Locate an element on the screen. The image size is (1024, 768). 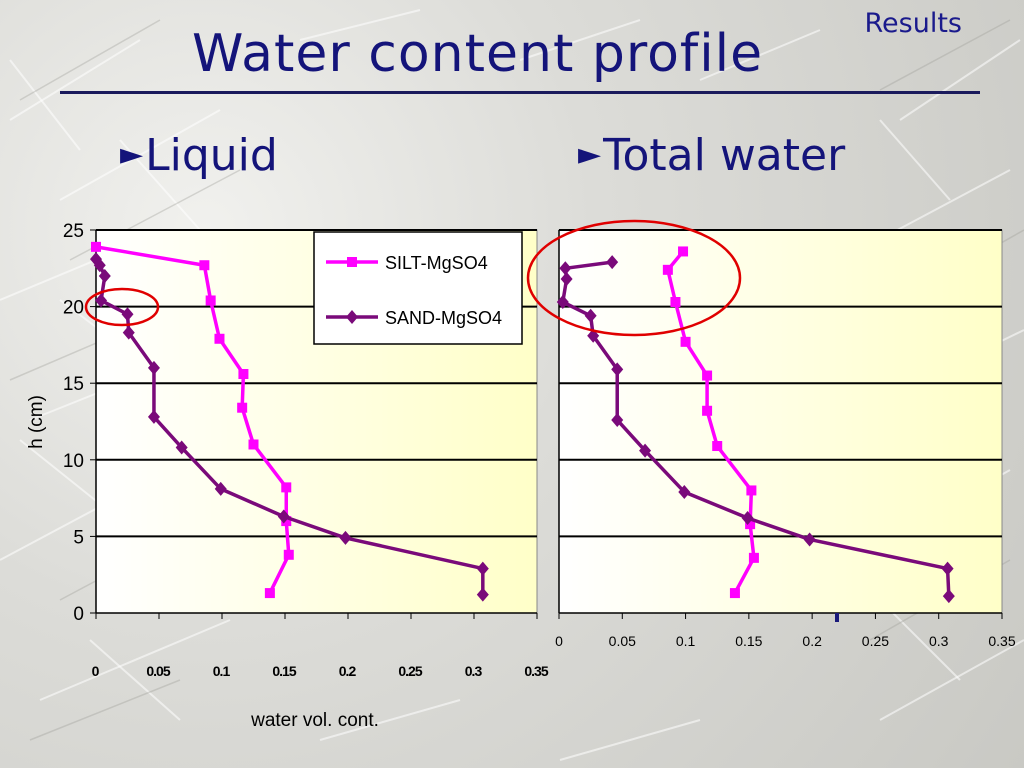
axis-marker is located at coordinates (837, 617).